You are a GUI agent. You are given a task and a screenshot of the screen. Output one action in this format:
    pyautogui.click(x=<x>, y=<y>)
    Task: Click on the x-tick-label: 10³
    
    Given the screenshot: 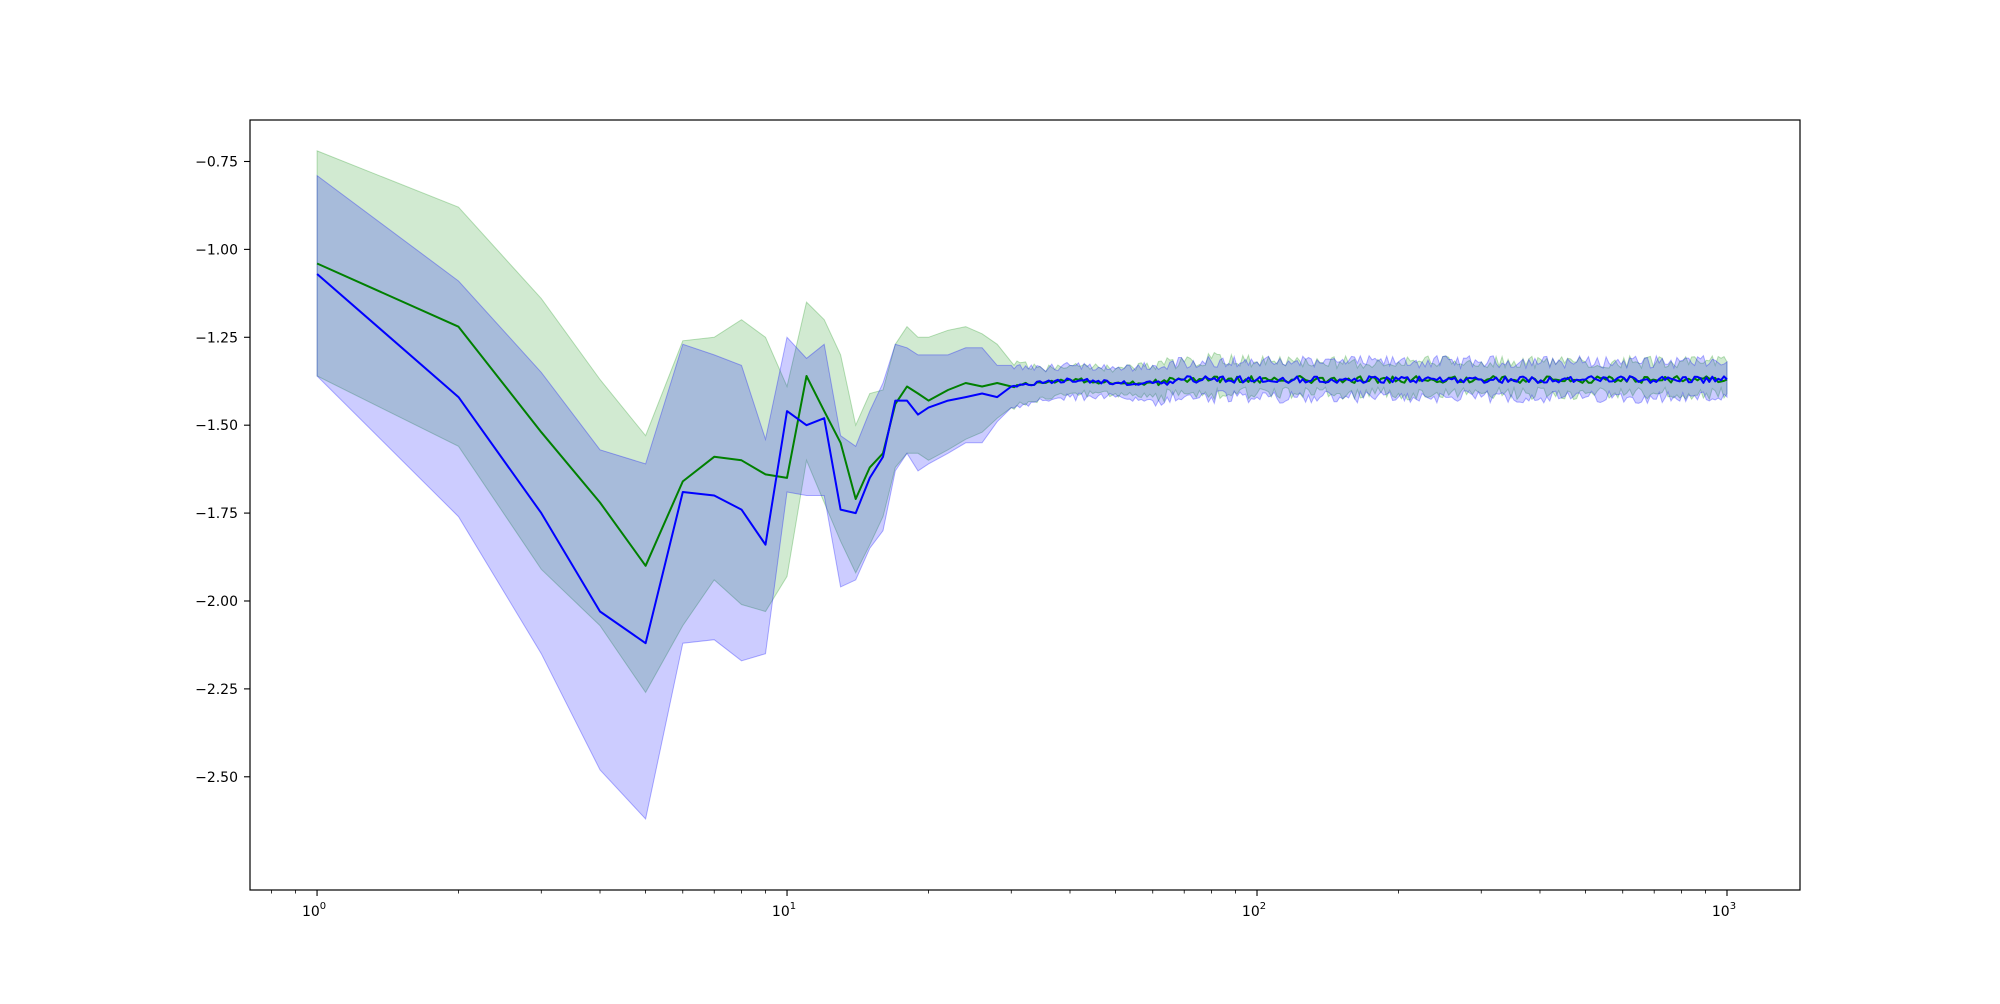 What is the action you would take?
    pyautogui.click(x=1724, y=910)
    